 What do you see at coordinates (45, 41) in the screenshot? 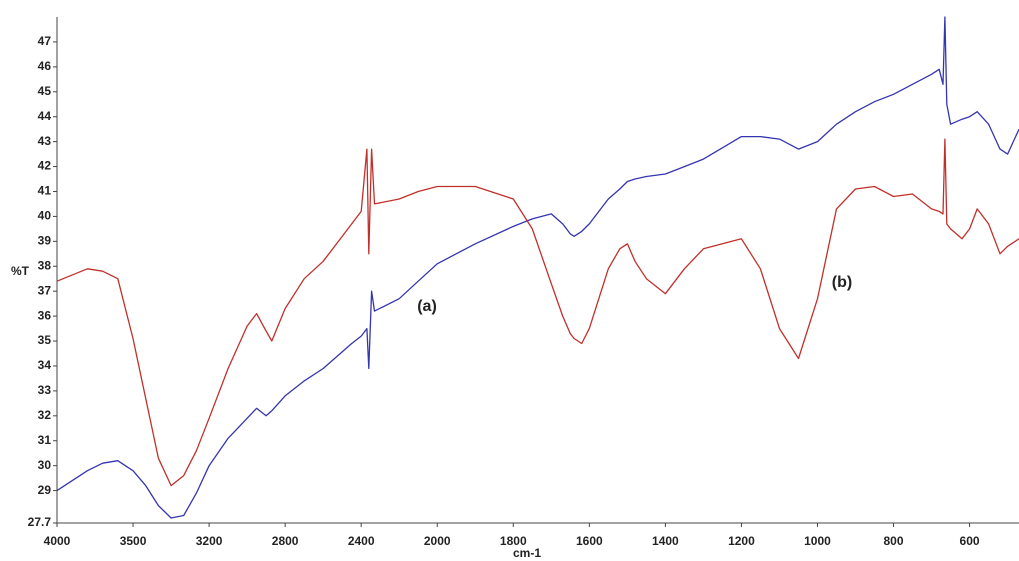
I see `y-tick-label: 47` at bounding box center [45, 41].